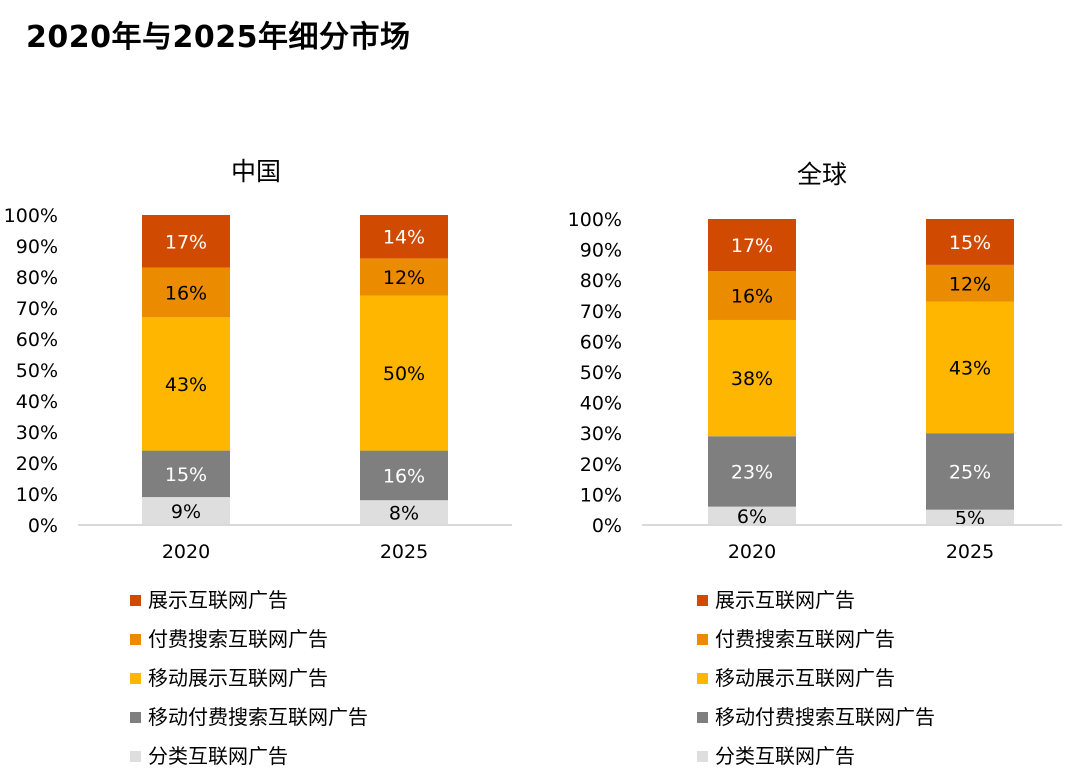 The height and width of the screenshot is (780, 1080). I want to click on data-label: 8%, so click(404, 514).